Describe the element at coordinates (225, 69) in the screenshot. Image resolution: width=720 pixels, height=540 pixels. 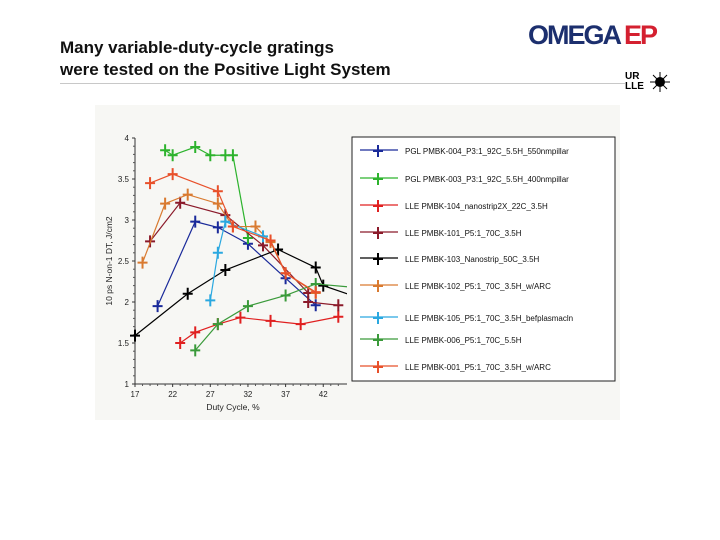
I see `slide-title-line2: were tested on the Positive Light System` at that location.